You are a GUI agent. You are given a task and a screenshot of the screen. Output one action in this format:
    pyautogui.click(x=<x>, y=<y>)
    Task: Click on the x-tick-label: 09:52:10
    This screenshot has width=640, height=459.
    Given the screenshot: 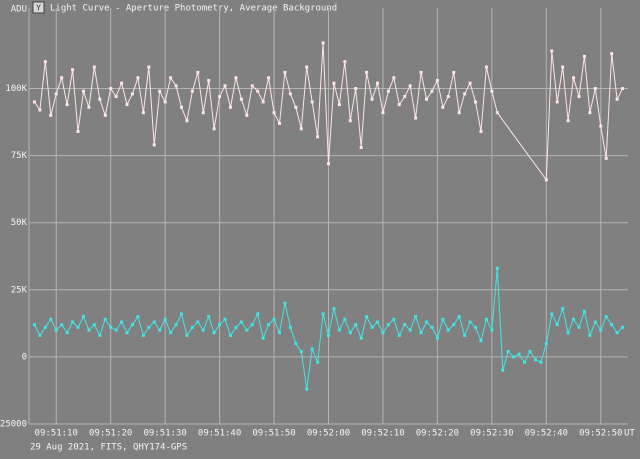 What is the action you would take?
    pyautogui.click(x=382, y=434)
    